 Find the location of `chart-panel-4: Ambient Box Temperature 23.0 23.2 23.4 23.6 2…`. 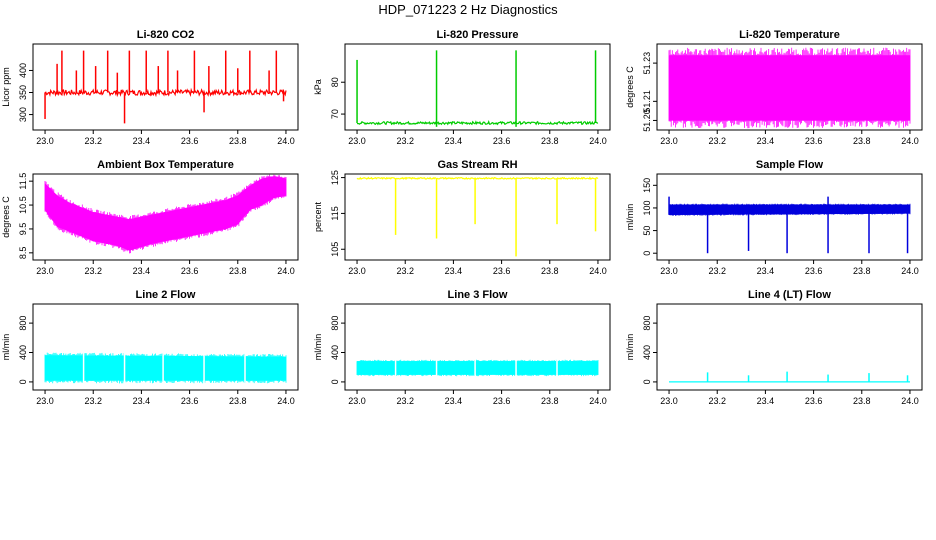

chart-panel-4: Ambient Box Temperature 23.0 23.2 23.4 23.6 2… is located at coordinates (150, 217).